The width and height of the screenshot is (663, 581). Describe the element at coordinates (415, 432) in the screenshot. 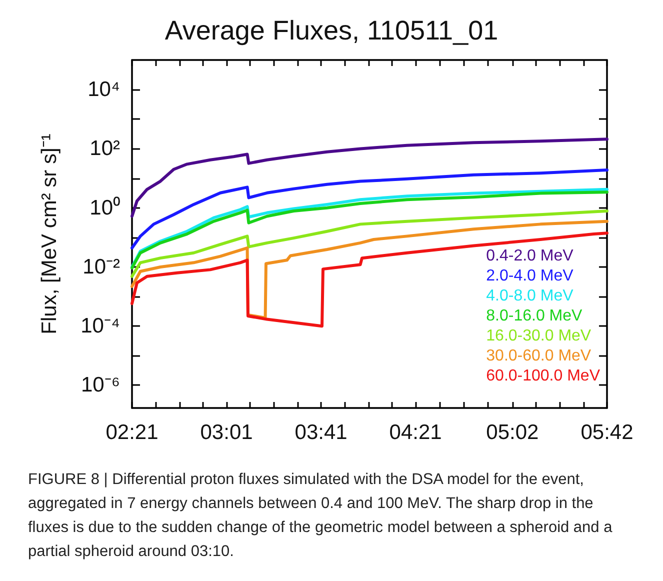

I see `x-tick-label: 04:21` at that location.